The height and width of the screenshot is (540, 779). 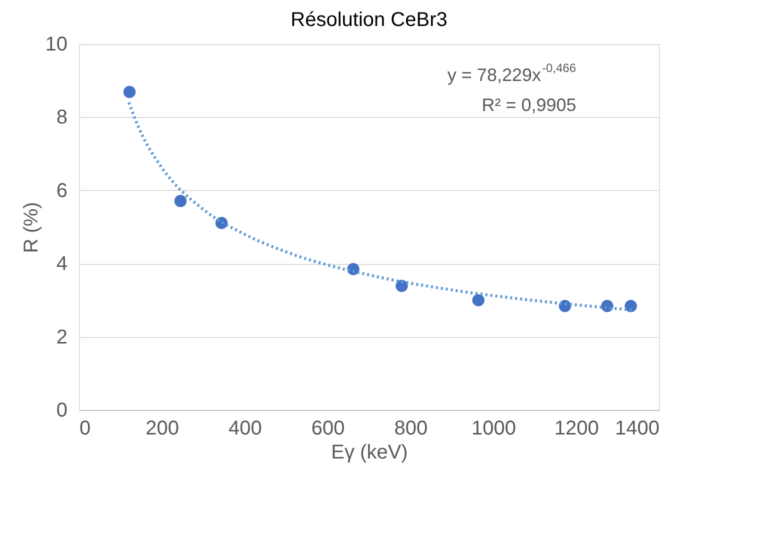 I want to click on x-tick-label: 400, so click(x=245, y=429).